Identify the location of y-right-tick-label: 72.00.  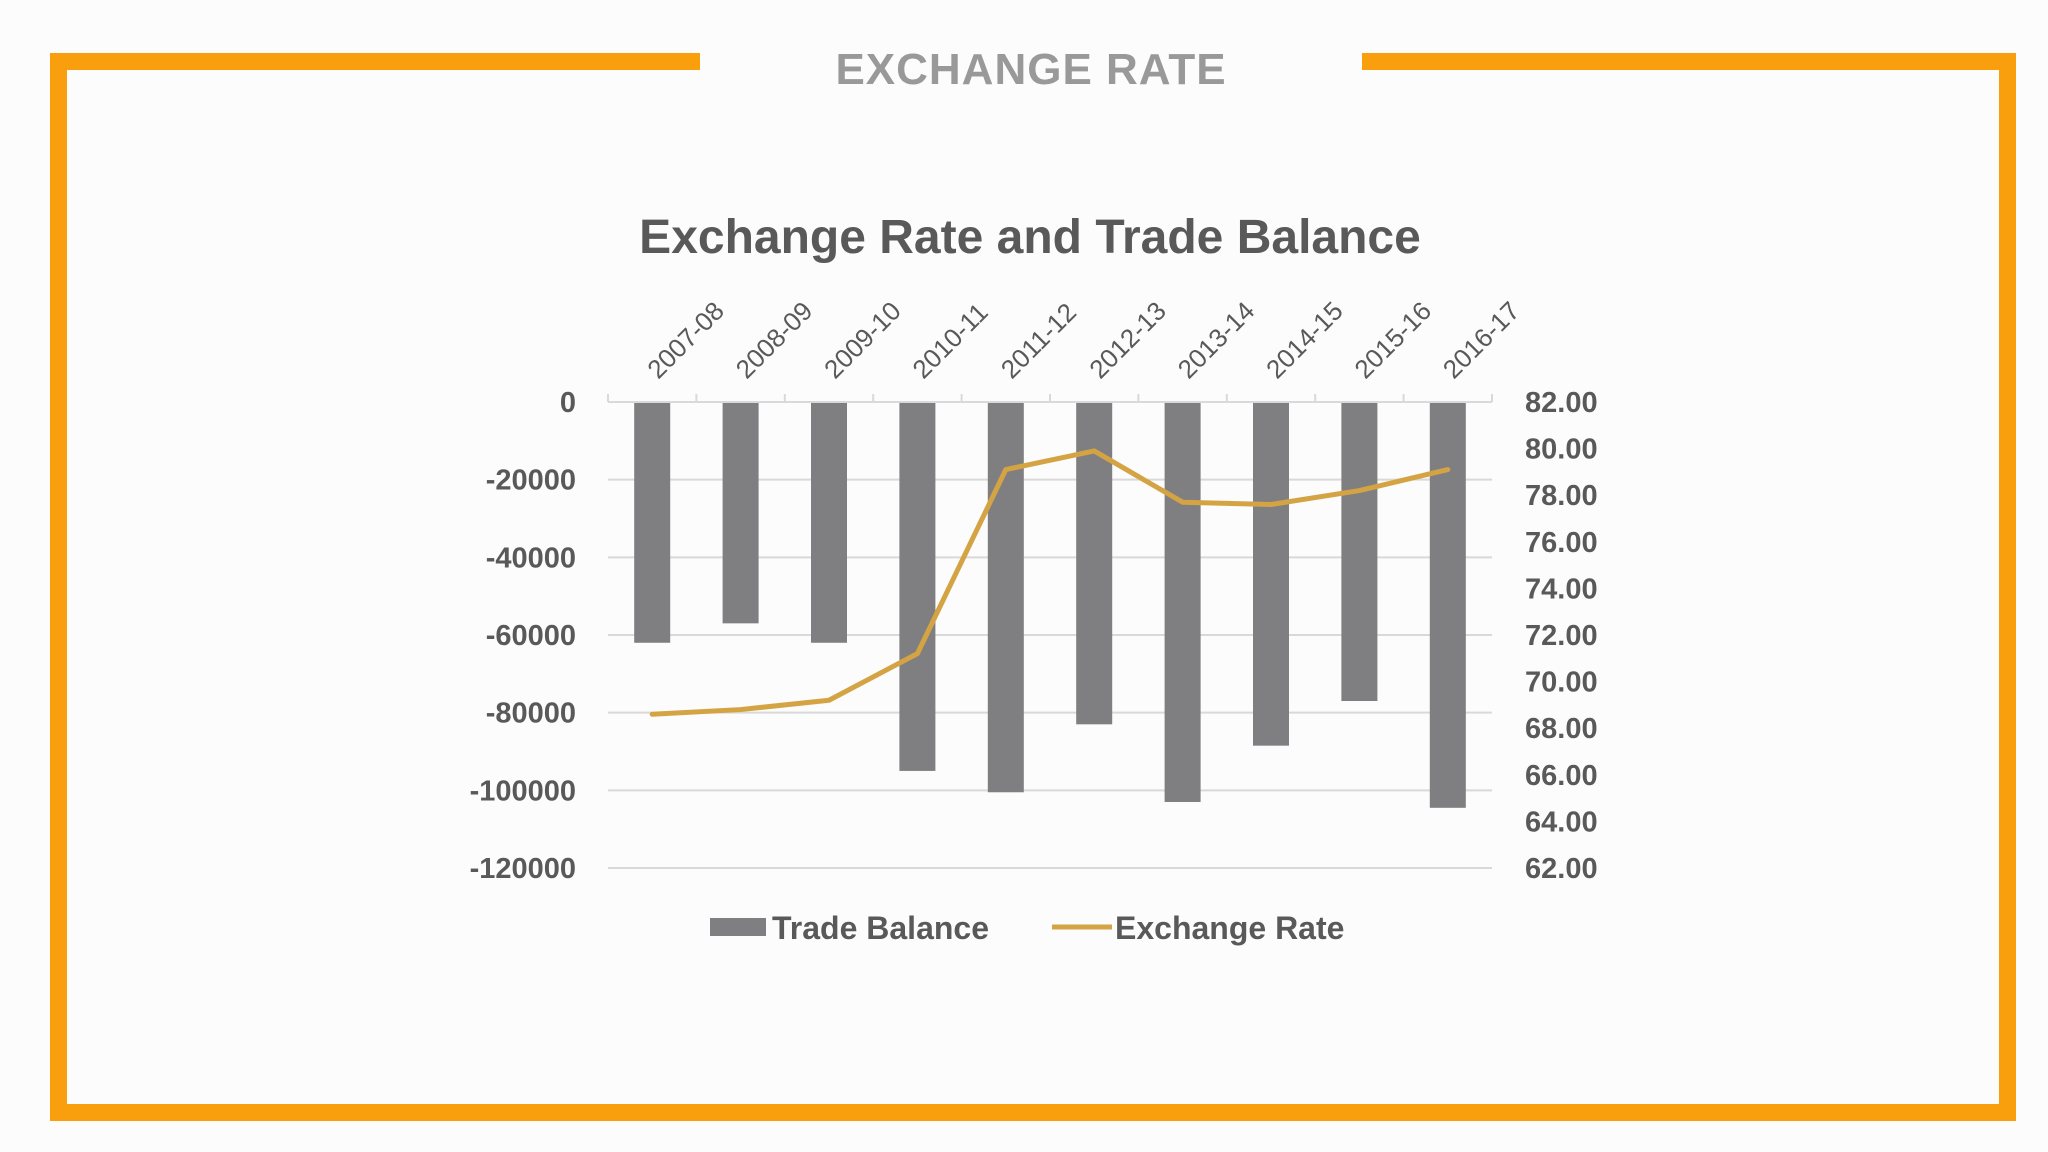
(1561, 636).